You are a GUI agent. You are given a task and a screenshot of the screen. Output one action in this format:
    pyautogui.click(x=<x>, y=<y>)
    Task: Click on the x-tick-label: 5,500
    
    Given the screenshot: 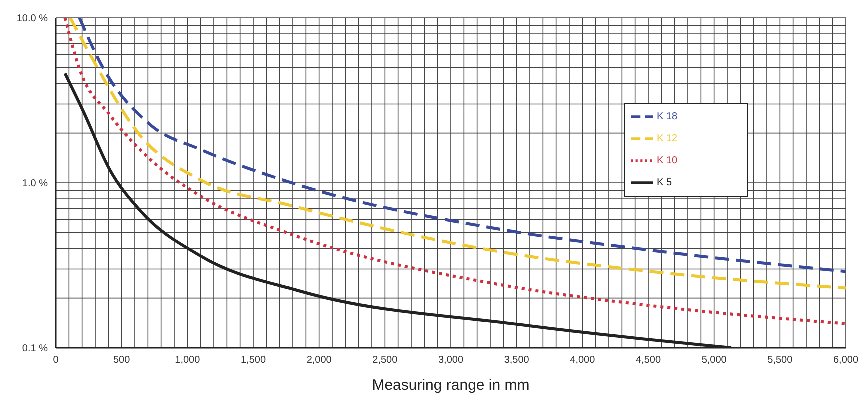 What is the action you would take?
    pyautogui.click(x=781, y=360)
    